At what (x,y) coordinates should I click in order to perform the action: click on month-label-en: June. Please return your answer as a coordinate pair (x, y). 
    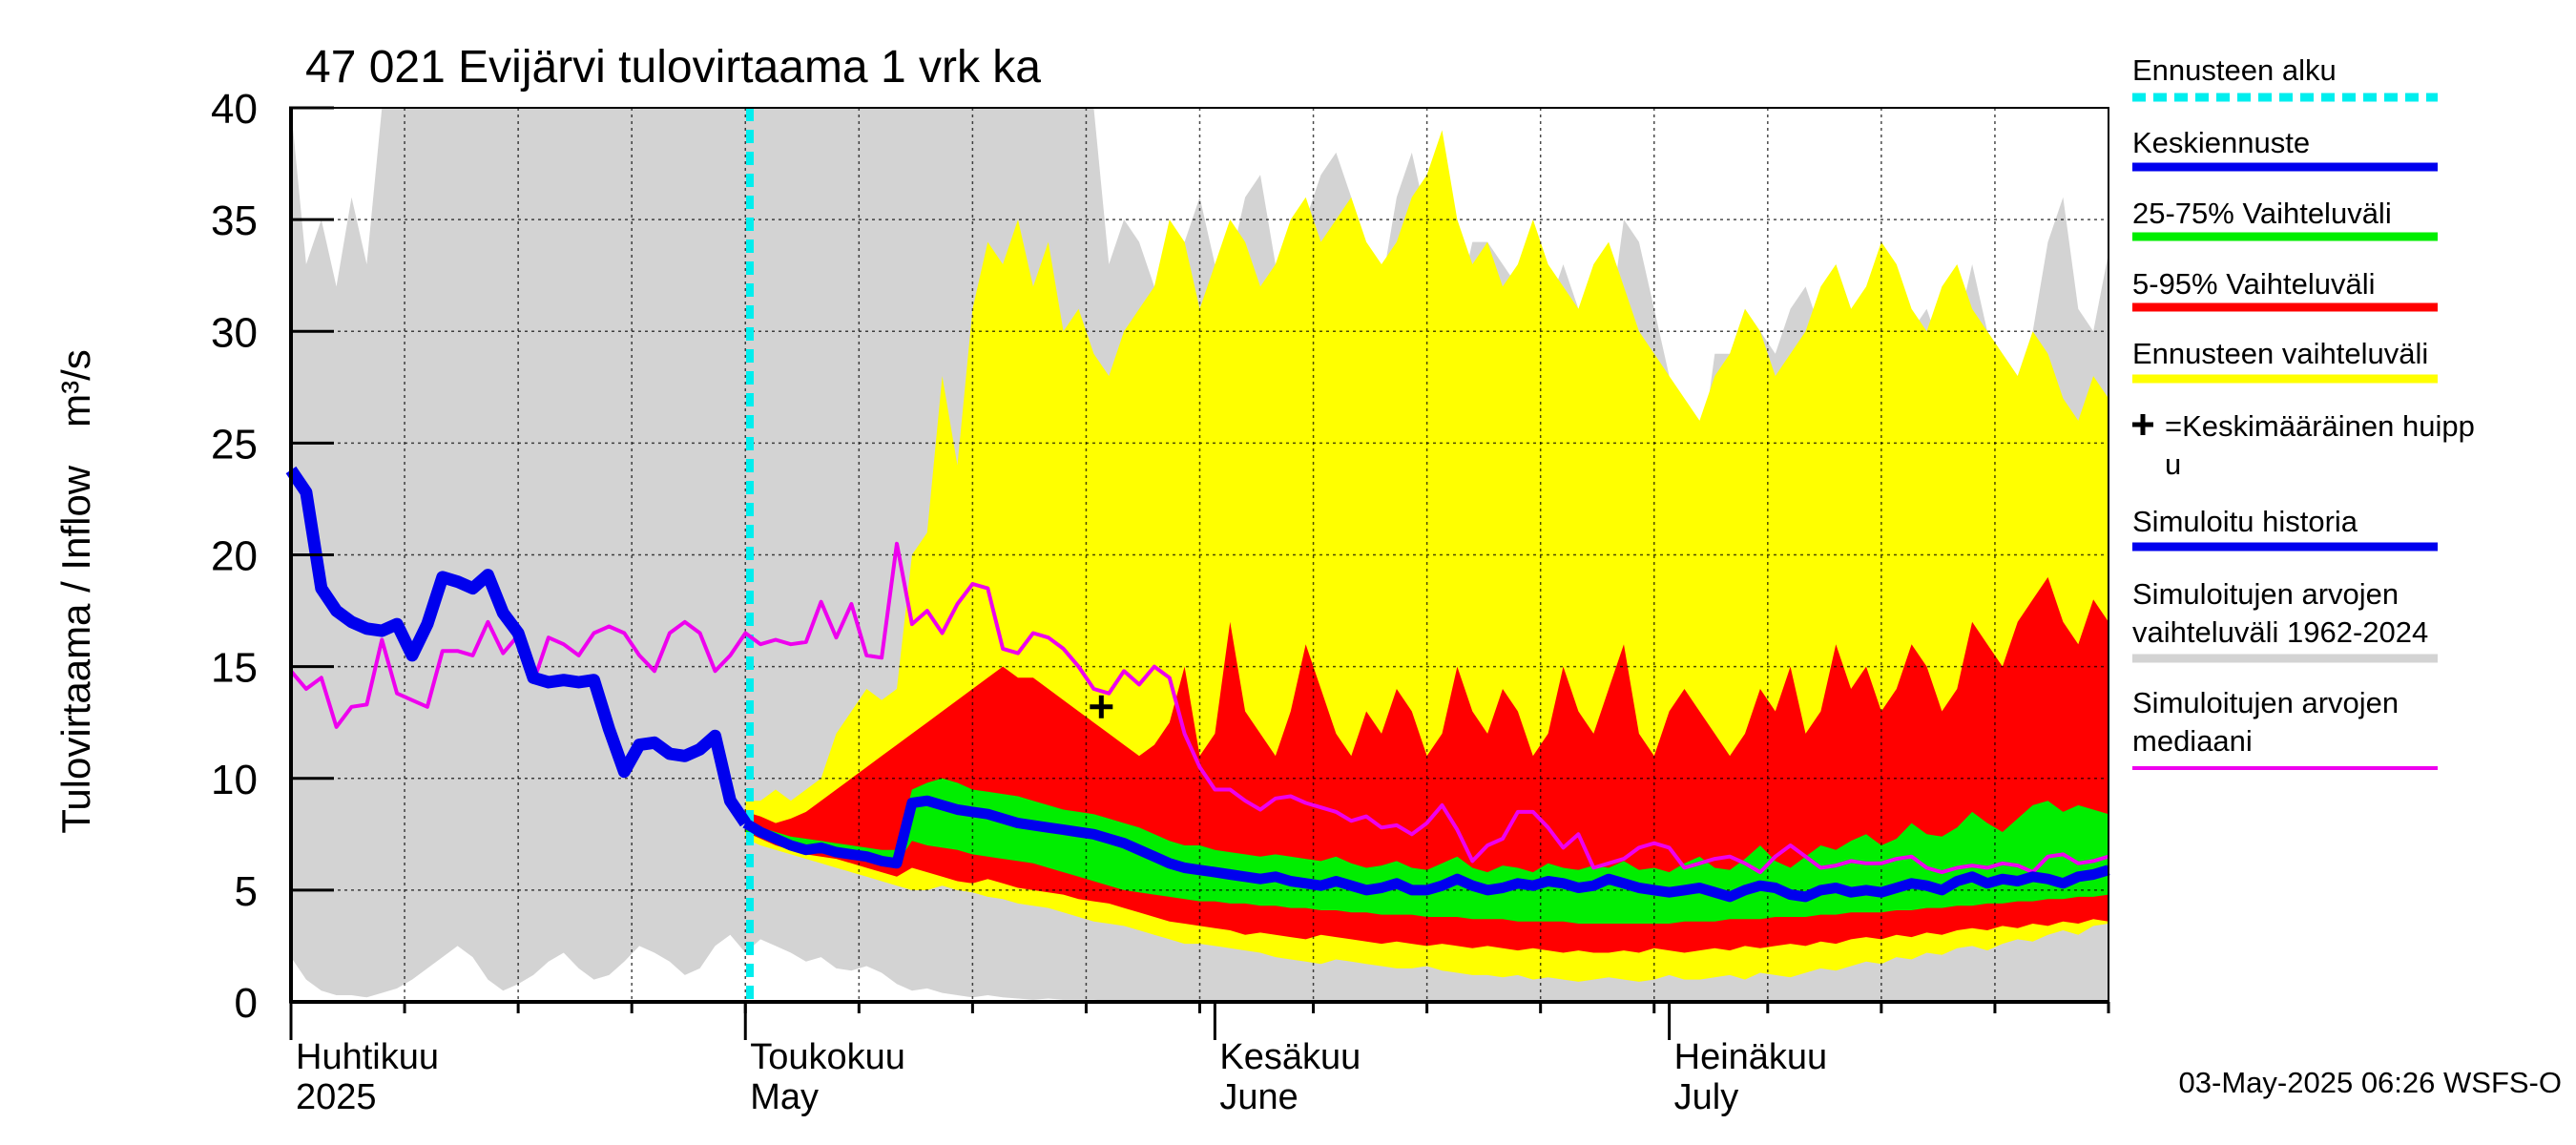
    Looking at the image, I should click on (1258, 1097).